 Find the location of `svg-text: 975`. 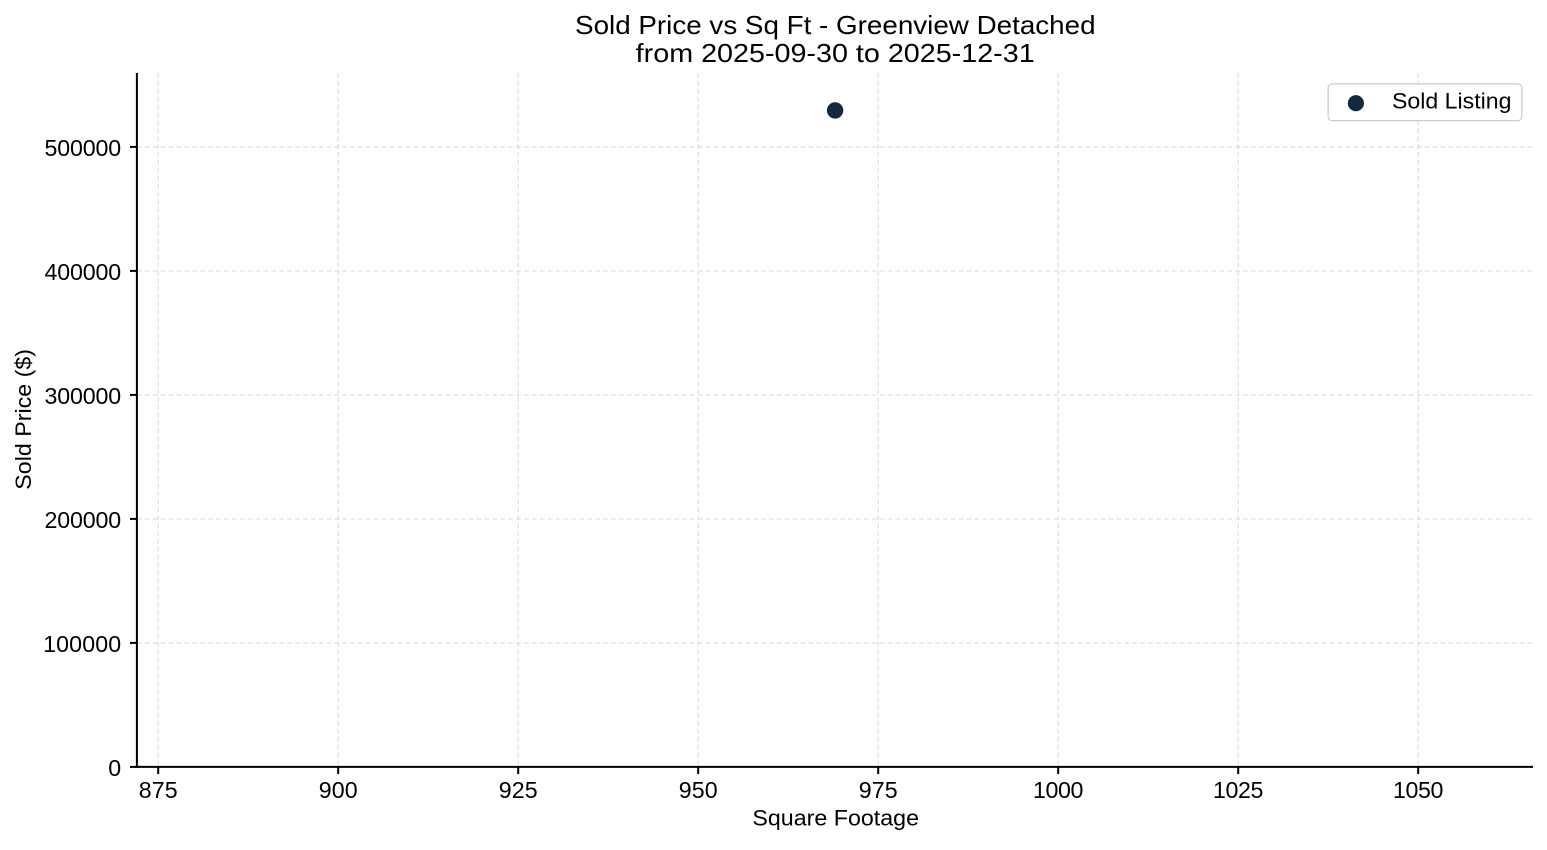

svg-text: 975 is located at coordinates (878, 790).